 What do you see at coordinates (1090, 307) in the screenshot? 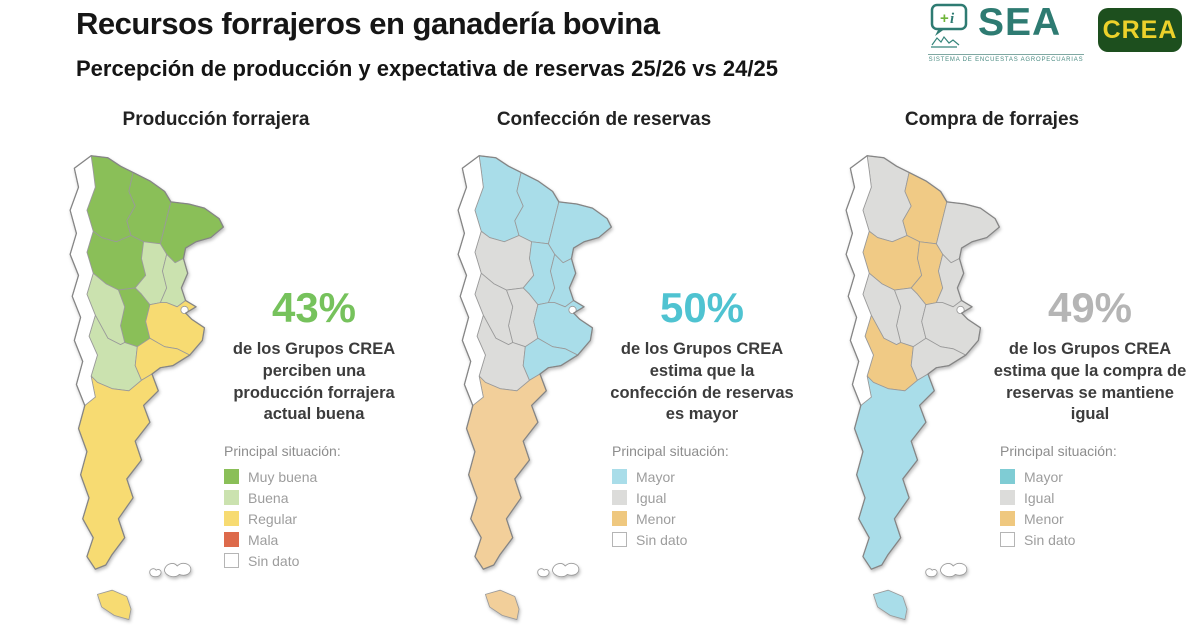
I see `stat-value: 49%` at bounding box center [1090, 307].